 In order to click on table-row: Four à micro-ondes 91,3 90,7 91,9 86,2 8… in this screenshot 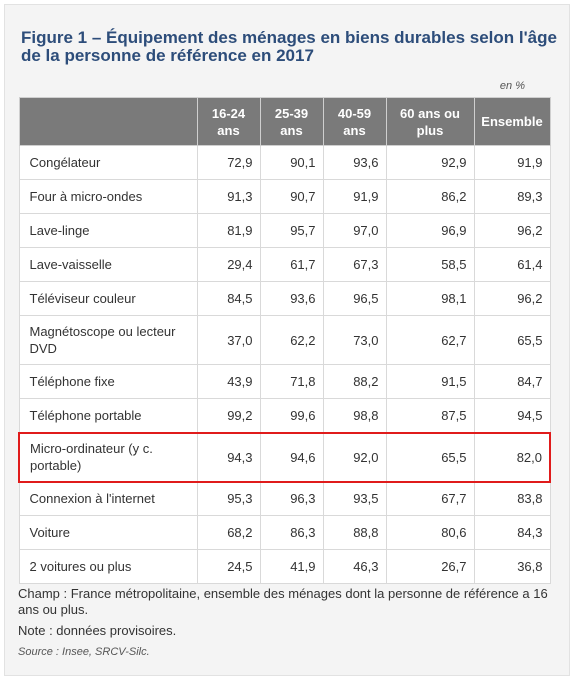, I will do `click(284, 196)`.